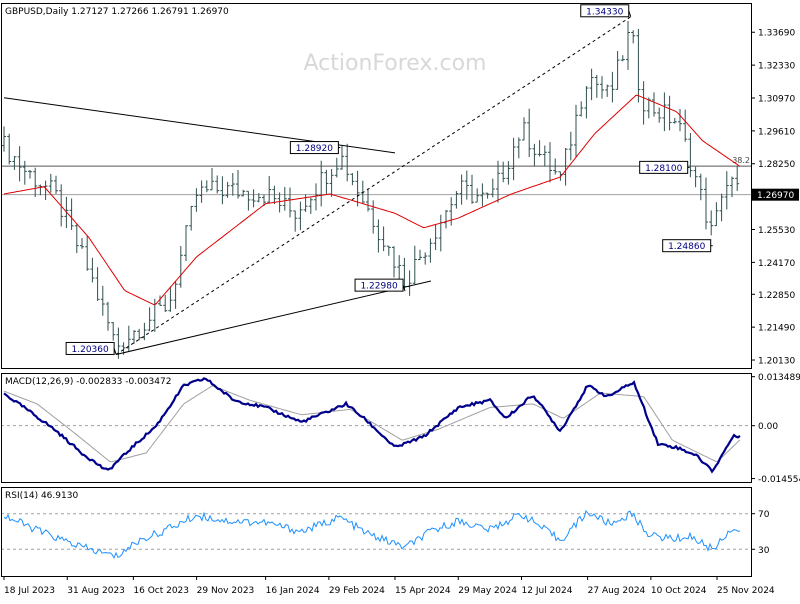 This screenshot has height=604, width=800. Describe the element at coordinates (764, 515) in the screenshot. I see `rsi-y-tick-label: 70` at that location.